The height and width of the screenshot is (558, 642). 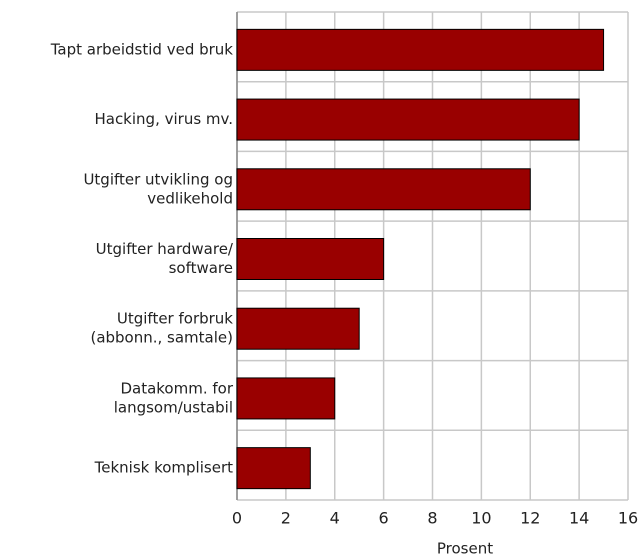 I want to click on x-tick-label: 14, so click(x=579, y=518).